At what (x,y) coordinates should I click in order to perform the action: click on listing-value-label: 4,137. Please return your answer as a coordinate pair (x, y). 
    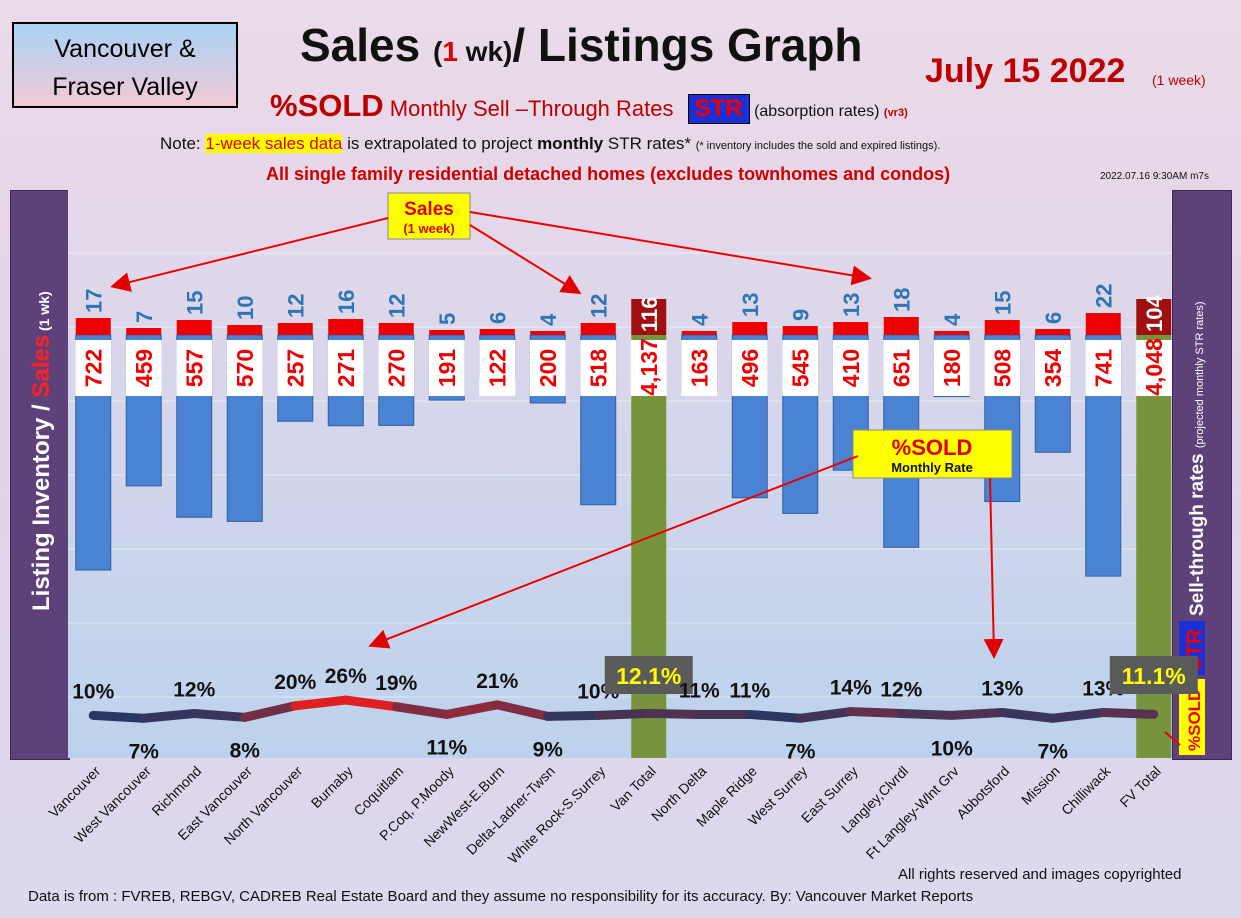
    Looking at the image, I should click on (649, 367).